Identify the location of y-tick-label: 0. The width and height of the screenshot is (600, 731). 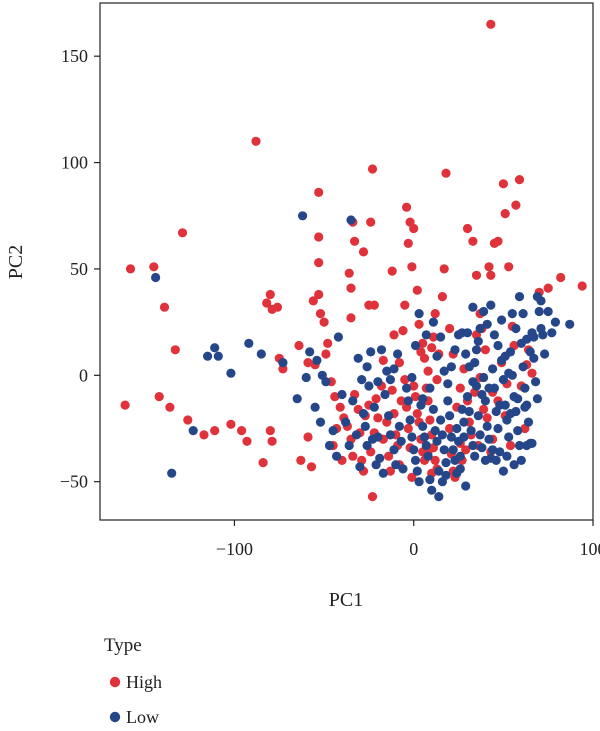
(83, 375).